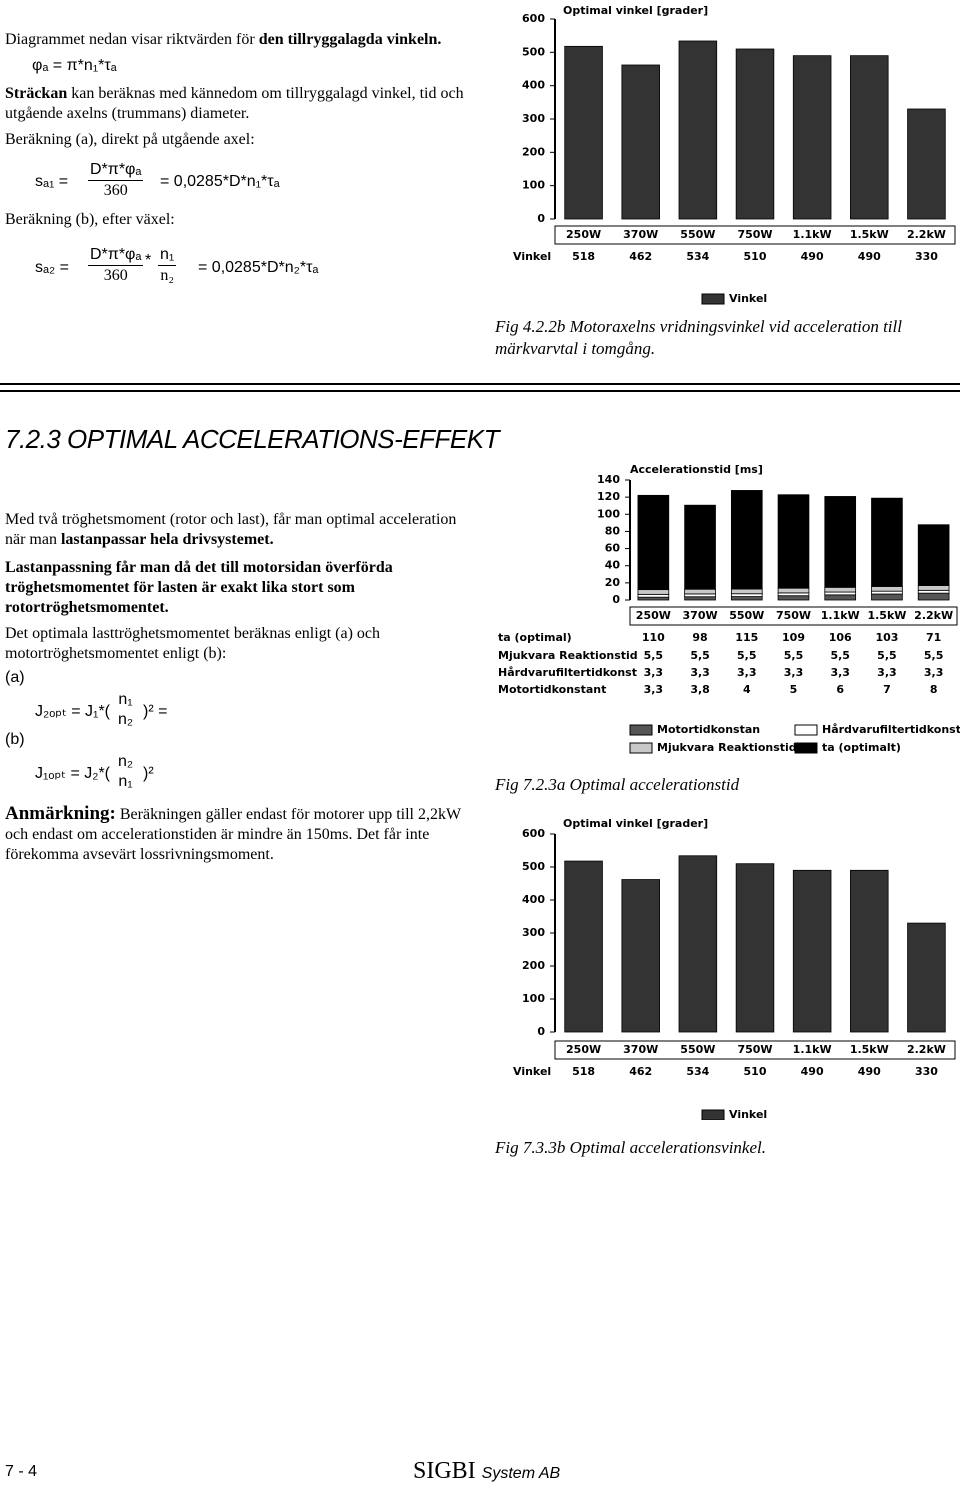 The height and width of the screenshot is (1485, 960). Describe the element at coordinates (755, 256) in the screenshot. I see `data-label: 510` at that location.